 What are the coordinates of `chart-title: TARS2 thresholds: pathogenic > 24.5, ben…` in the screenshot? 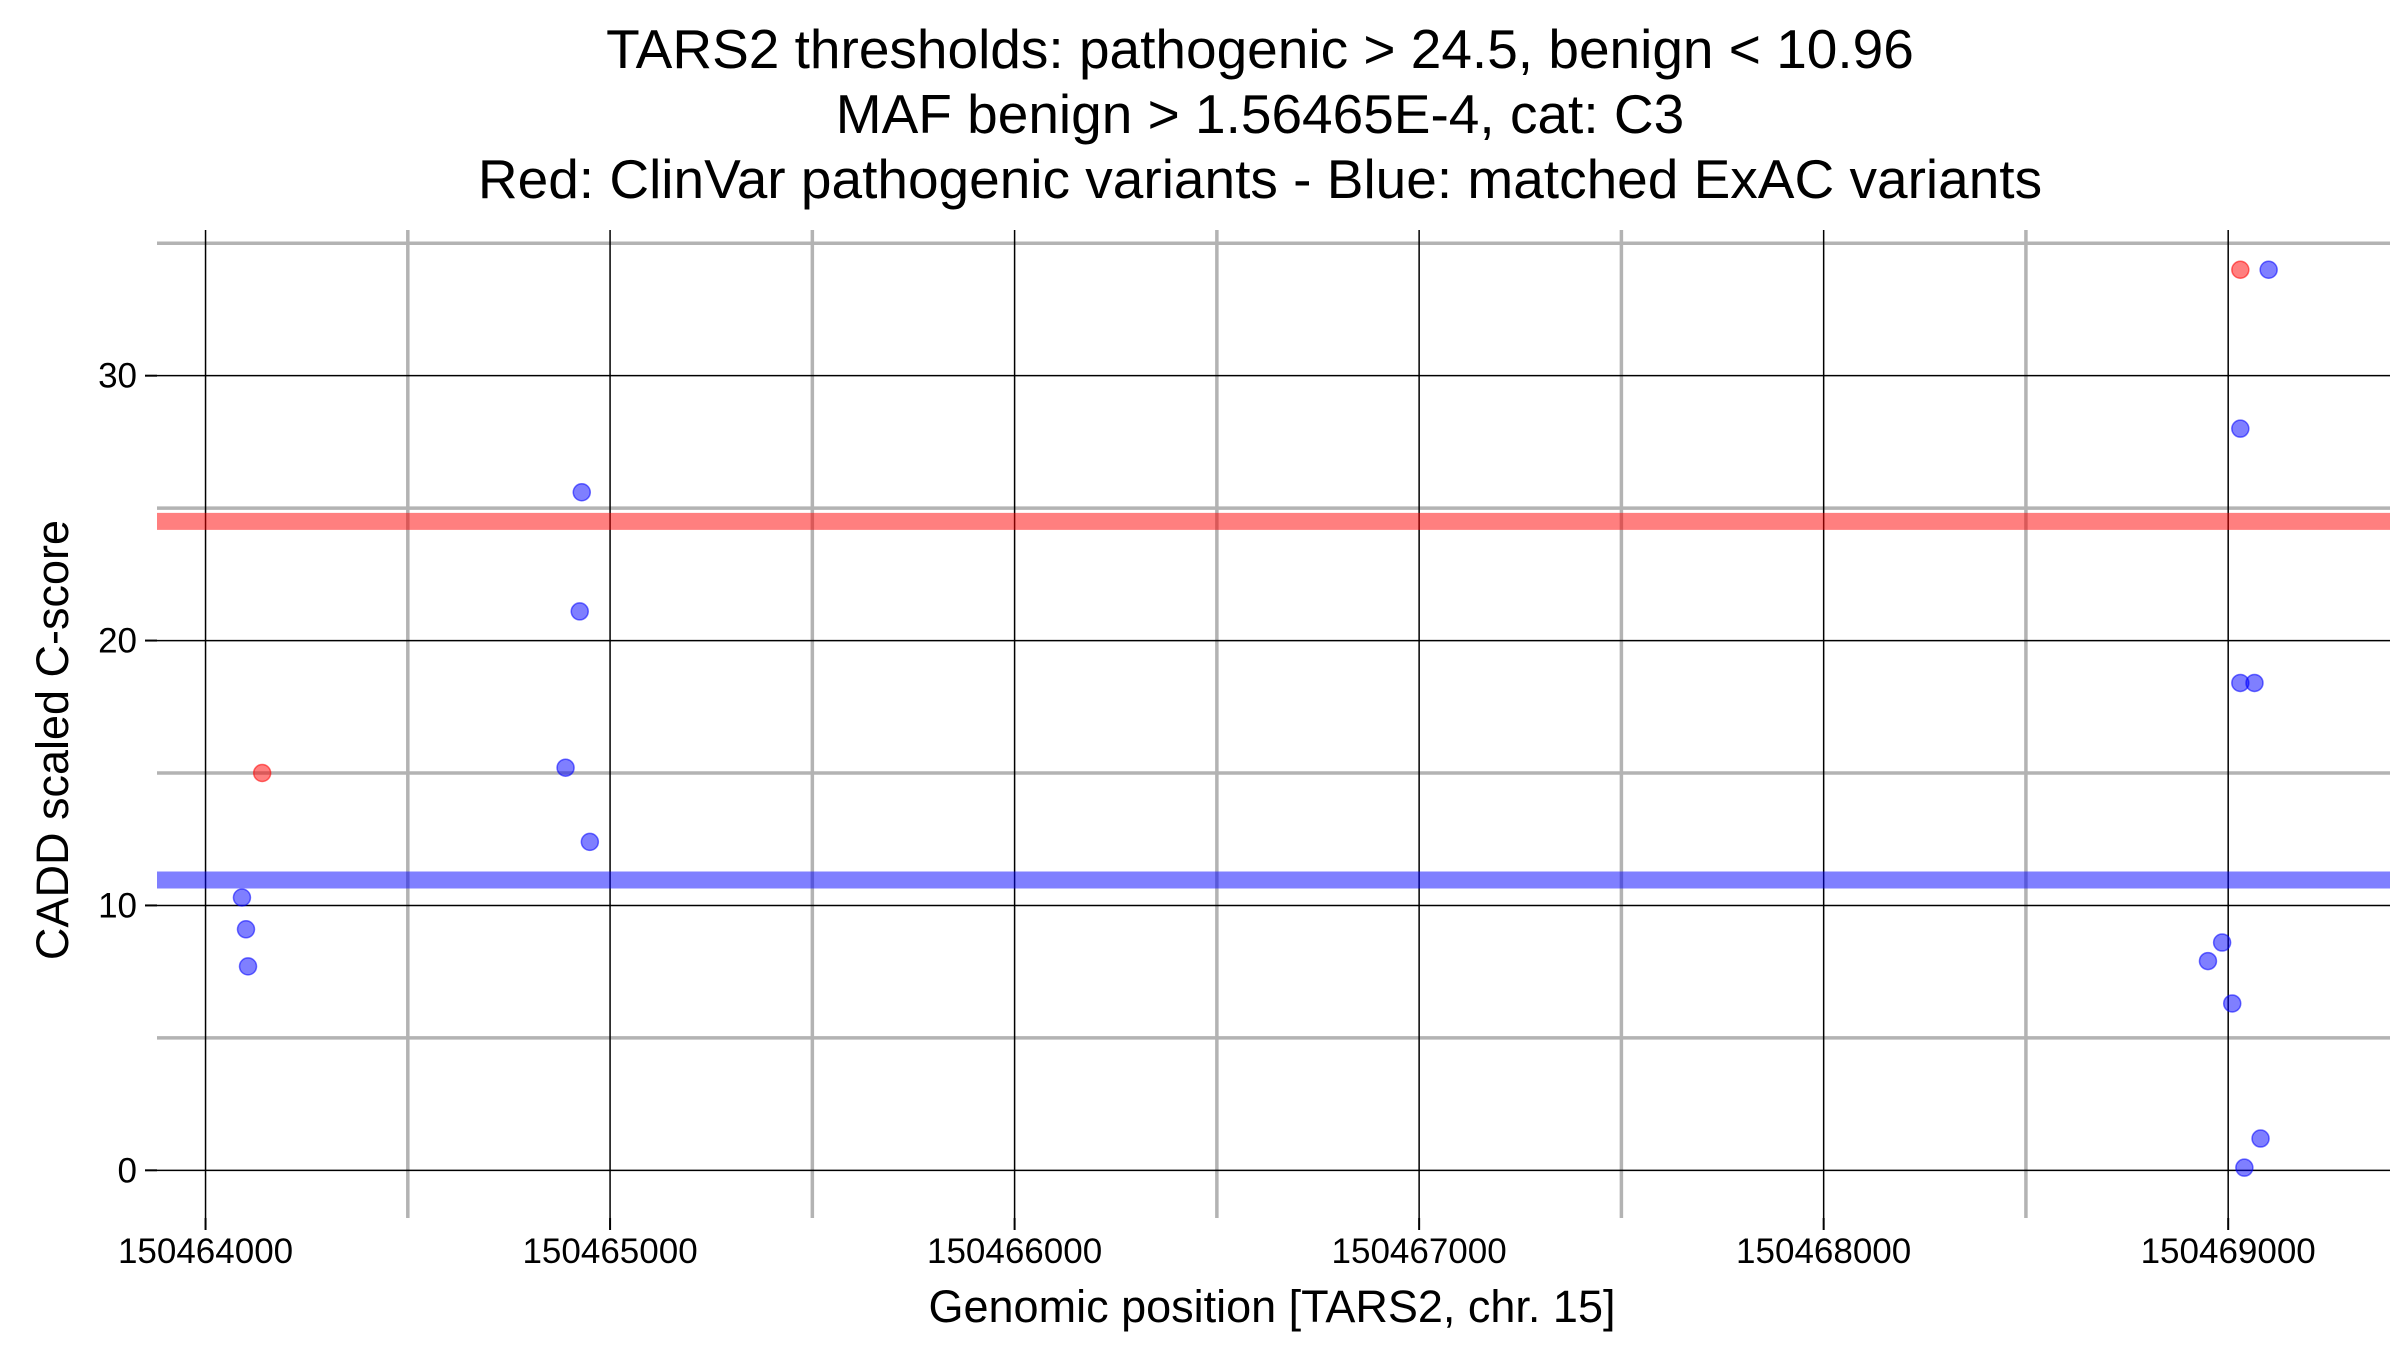 It's located at (1260, 114).